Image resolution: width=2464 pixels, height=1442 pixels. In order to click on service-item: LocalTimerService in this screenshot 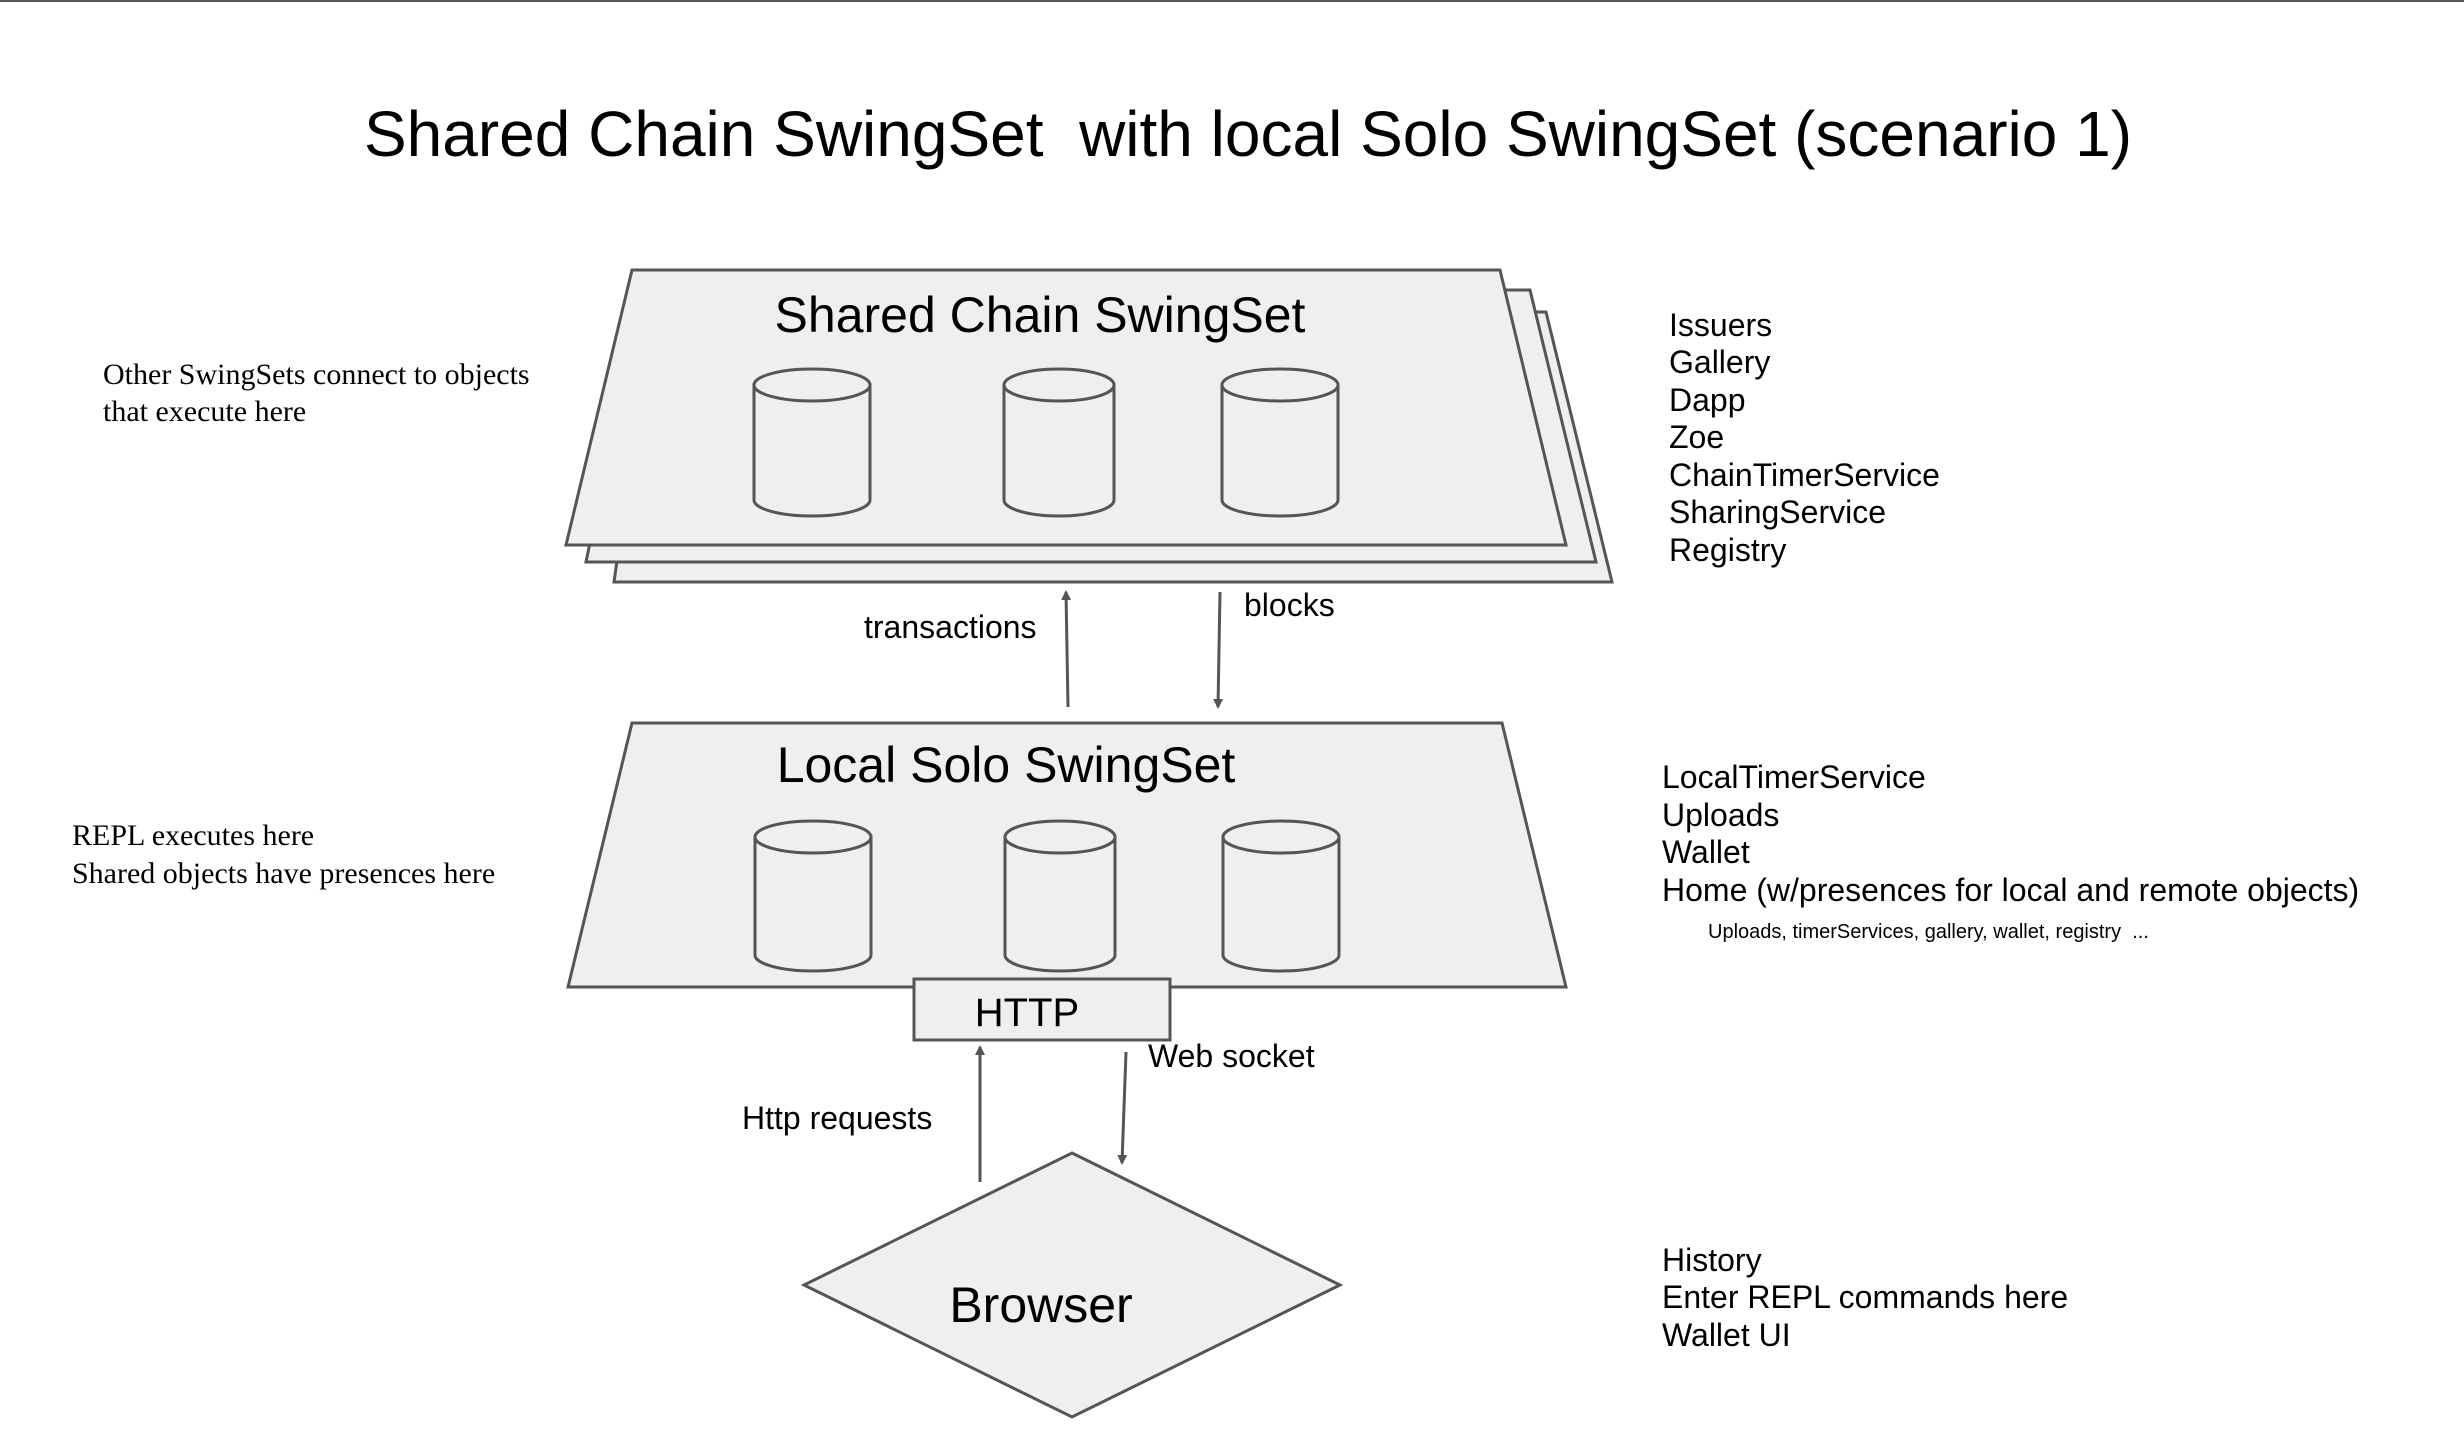, I will do `click(1794, 777)`.